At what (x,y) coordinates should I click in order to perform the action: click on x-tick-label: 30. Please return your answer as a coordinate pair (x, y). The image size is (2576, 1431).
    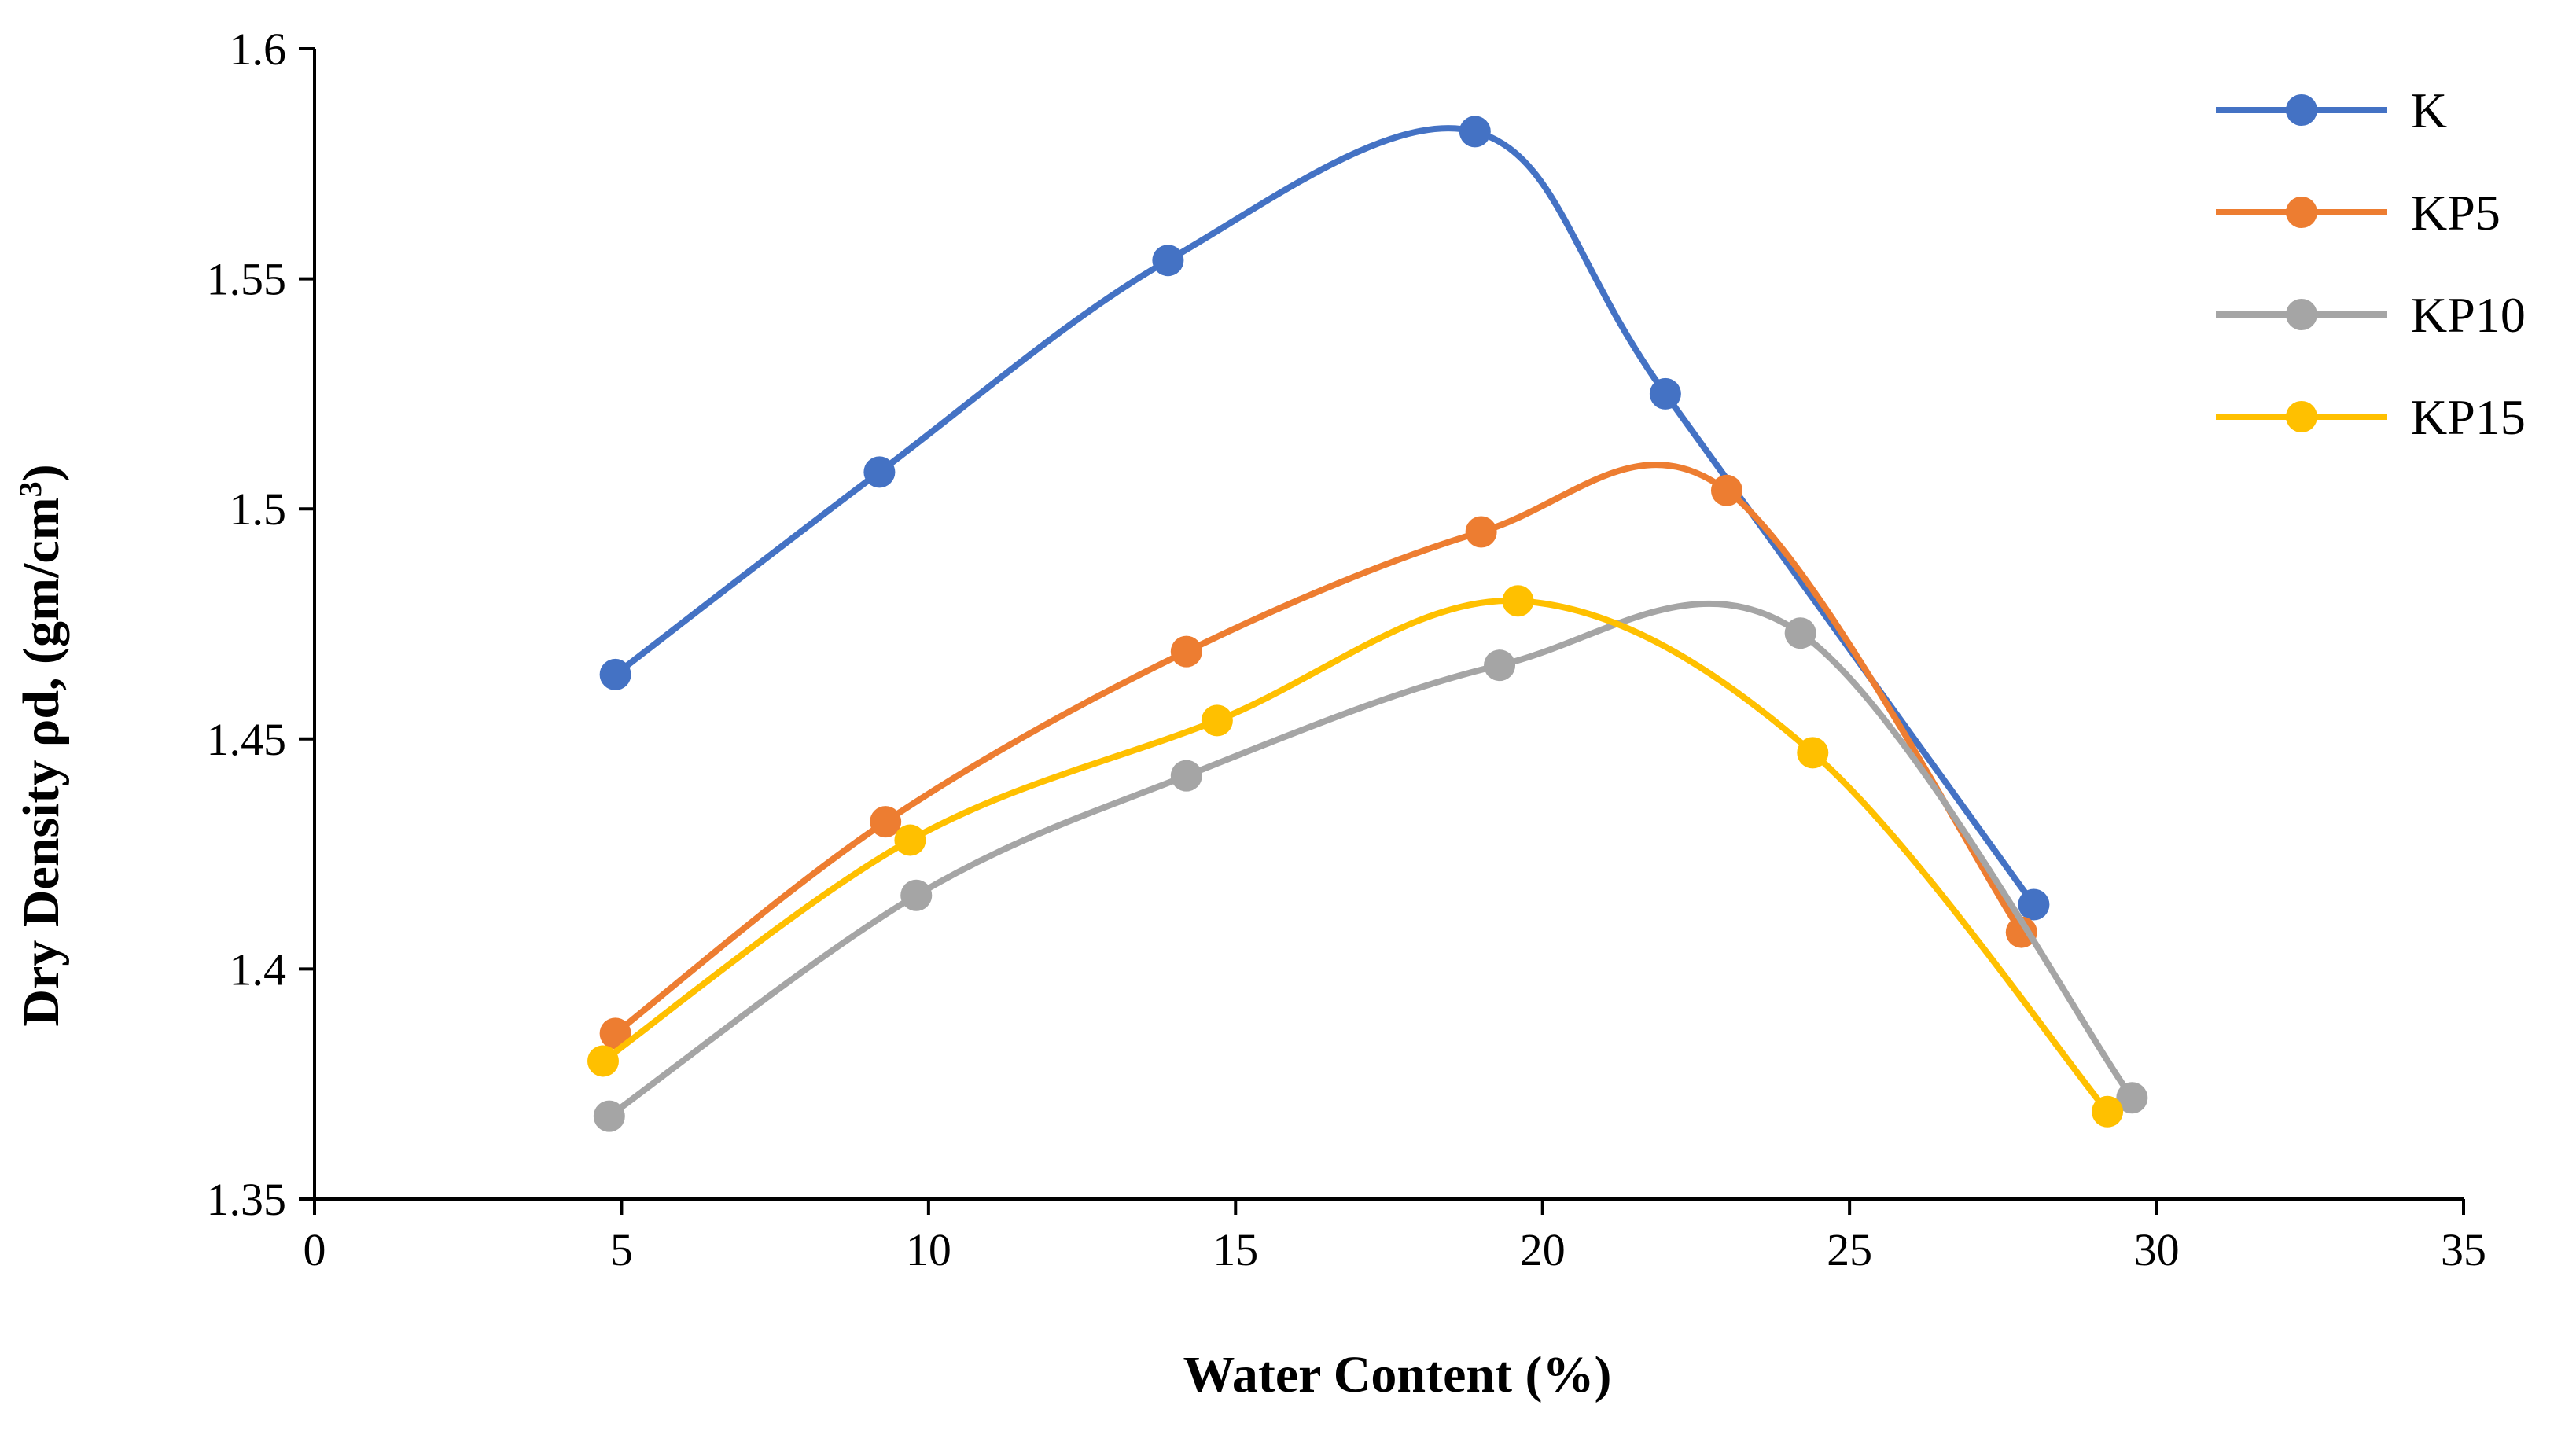
    Looking at the image, I should click on (2157, 1249).